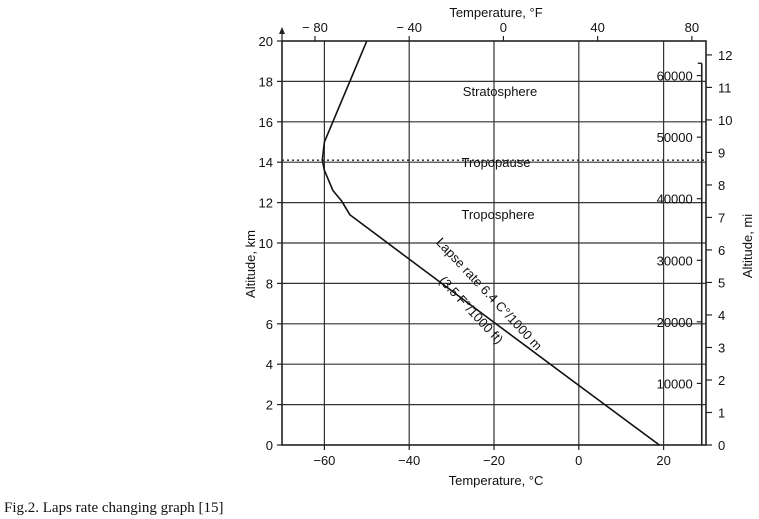 The height and width of the screenshot is (519, 759). Describe the element at coordinates (721, 315) in the screenshot. I see `mi-tick-label: 4` at that location.